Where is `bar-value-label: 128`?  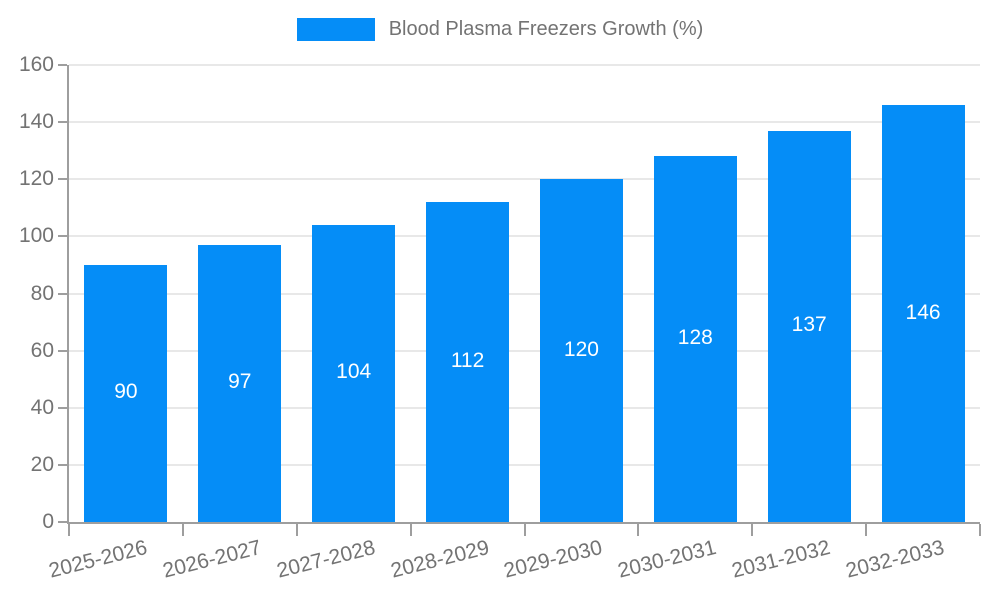 bar-value-label: 128 is located at coordinates (695, 338).